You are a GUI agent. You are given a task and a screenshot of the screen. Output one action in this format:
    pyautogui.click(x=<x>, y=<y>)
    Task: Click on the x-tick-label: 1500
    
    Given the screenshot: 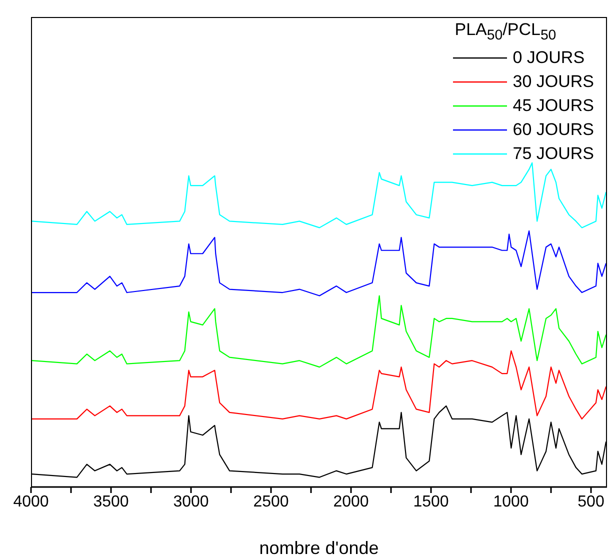 What is the action you would take?
    pyautogui.click(x=431, y=501)
    